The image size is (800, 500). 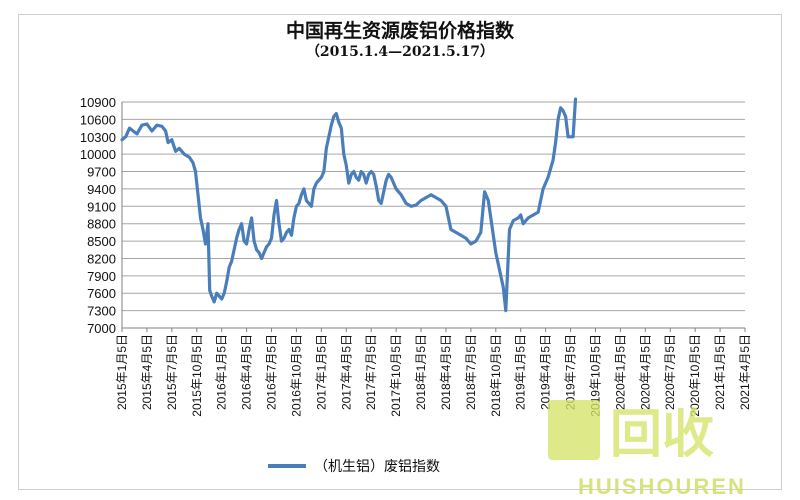 What do you see at coordinates (296, 375) in the screenshot?
I see `x-tick-label: 2016年10月5日` at bounding box center [296, 375].